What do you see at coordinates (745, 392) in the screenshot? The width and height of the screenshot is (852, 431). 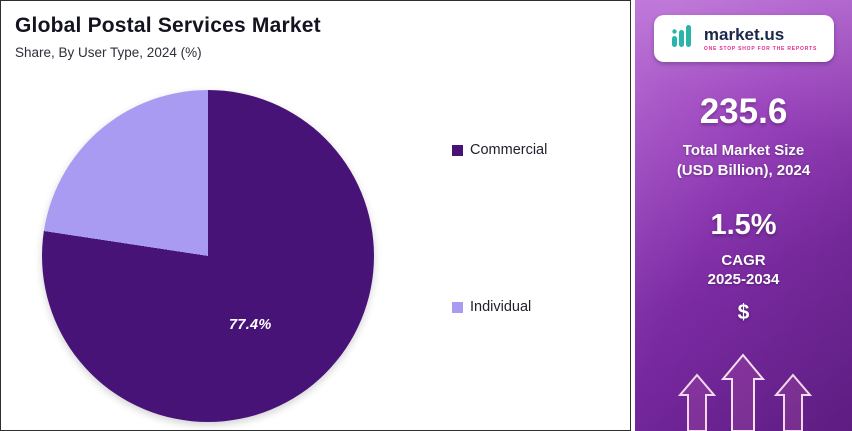 I see `growth-arrows-icon` at bounding box center [745, 392].